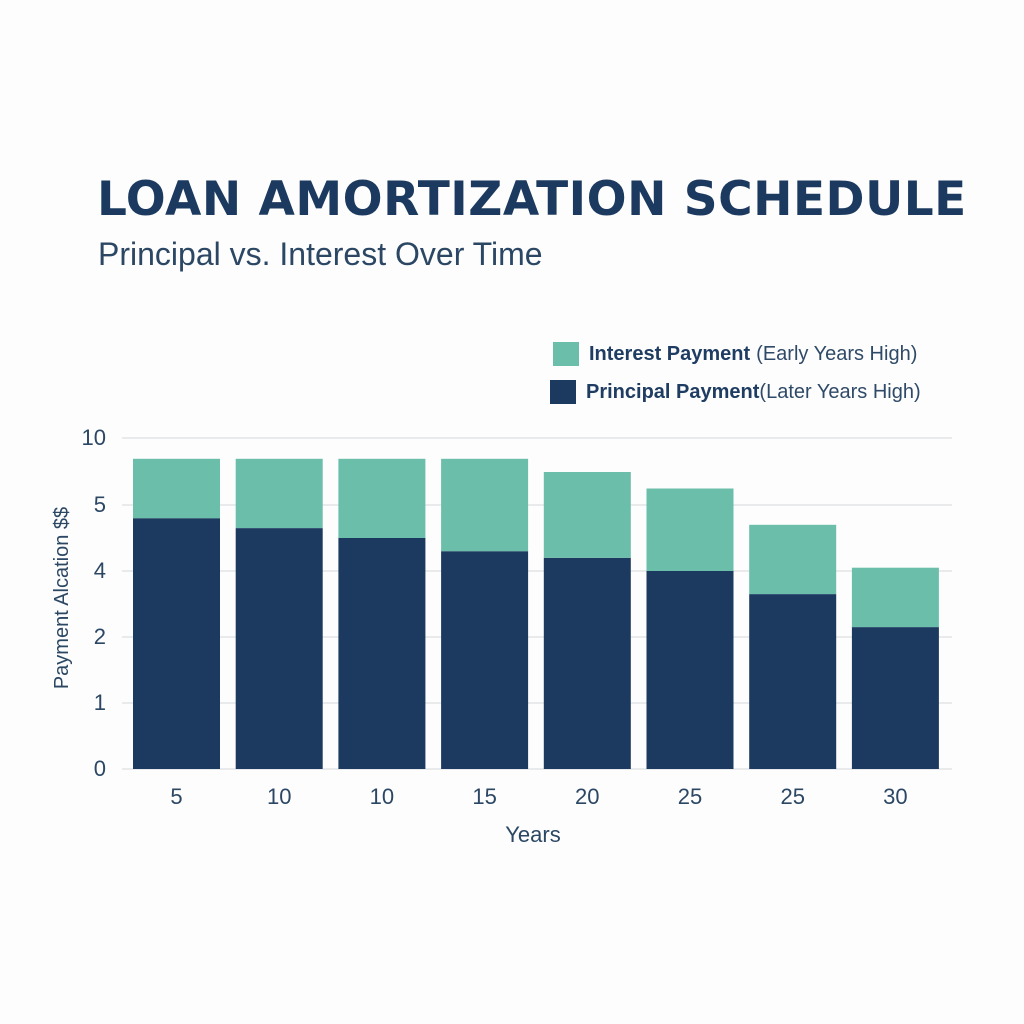 The height and width of the screenshot is (1024, 1024). What do you see at coordinates (484, 796) in the screenshot?
I see `x-tick-label: 15` at bounding box center [484, 796].